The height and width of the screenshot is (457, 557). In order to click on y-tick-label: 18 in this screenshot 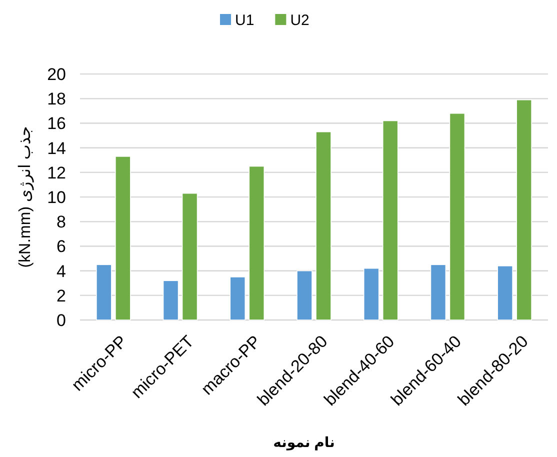, I will do `click(56, 99)`.